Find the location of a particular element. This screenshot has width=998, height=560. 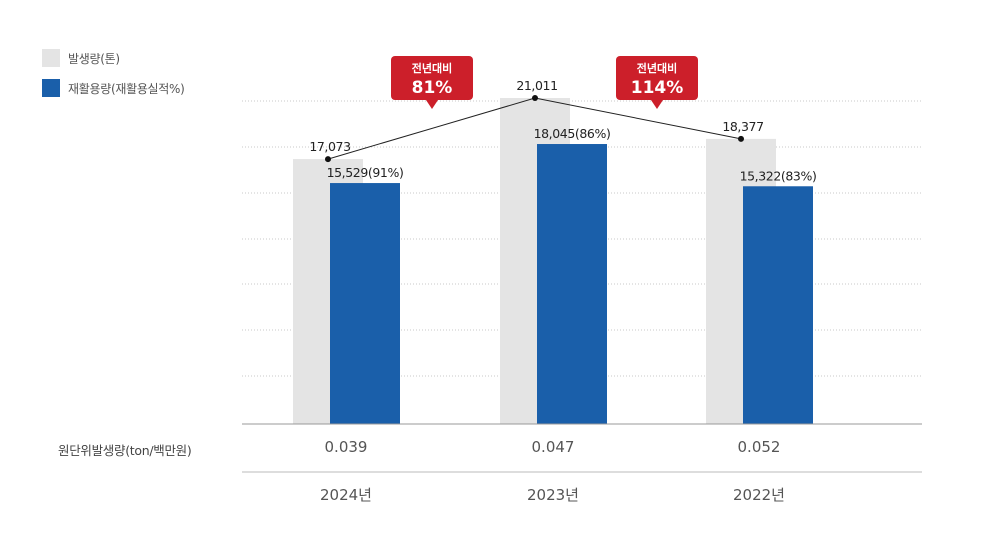

unit-value-2022: 0.052 is located at coordinates (759, 447).